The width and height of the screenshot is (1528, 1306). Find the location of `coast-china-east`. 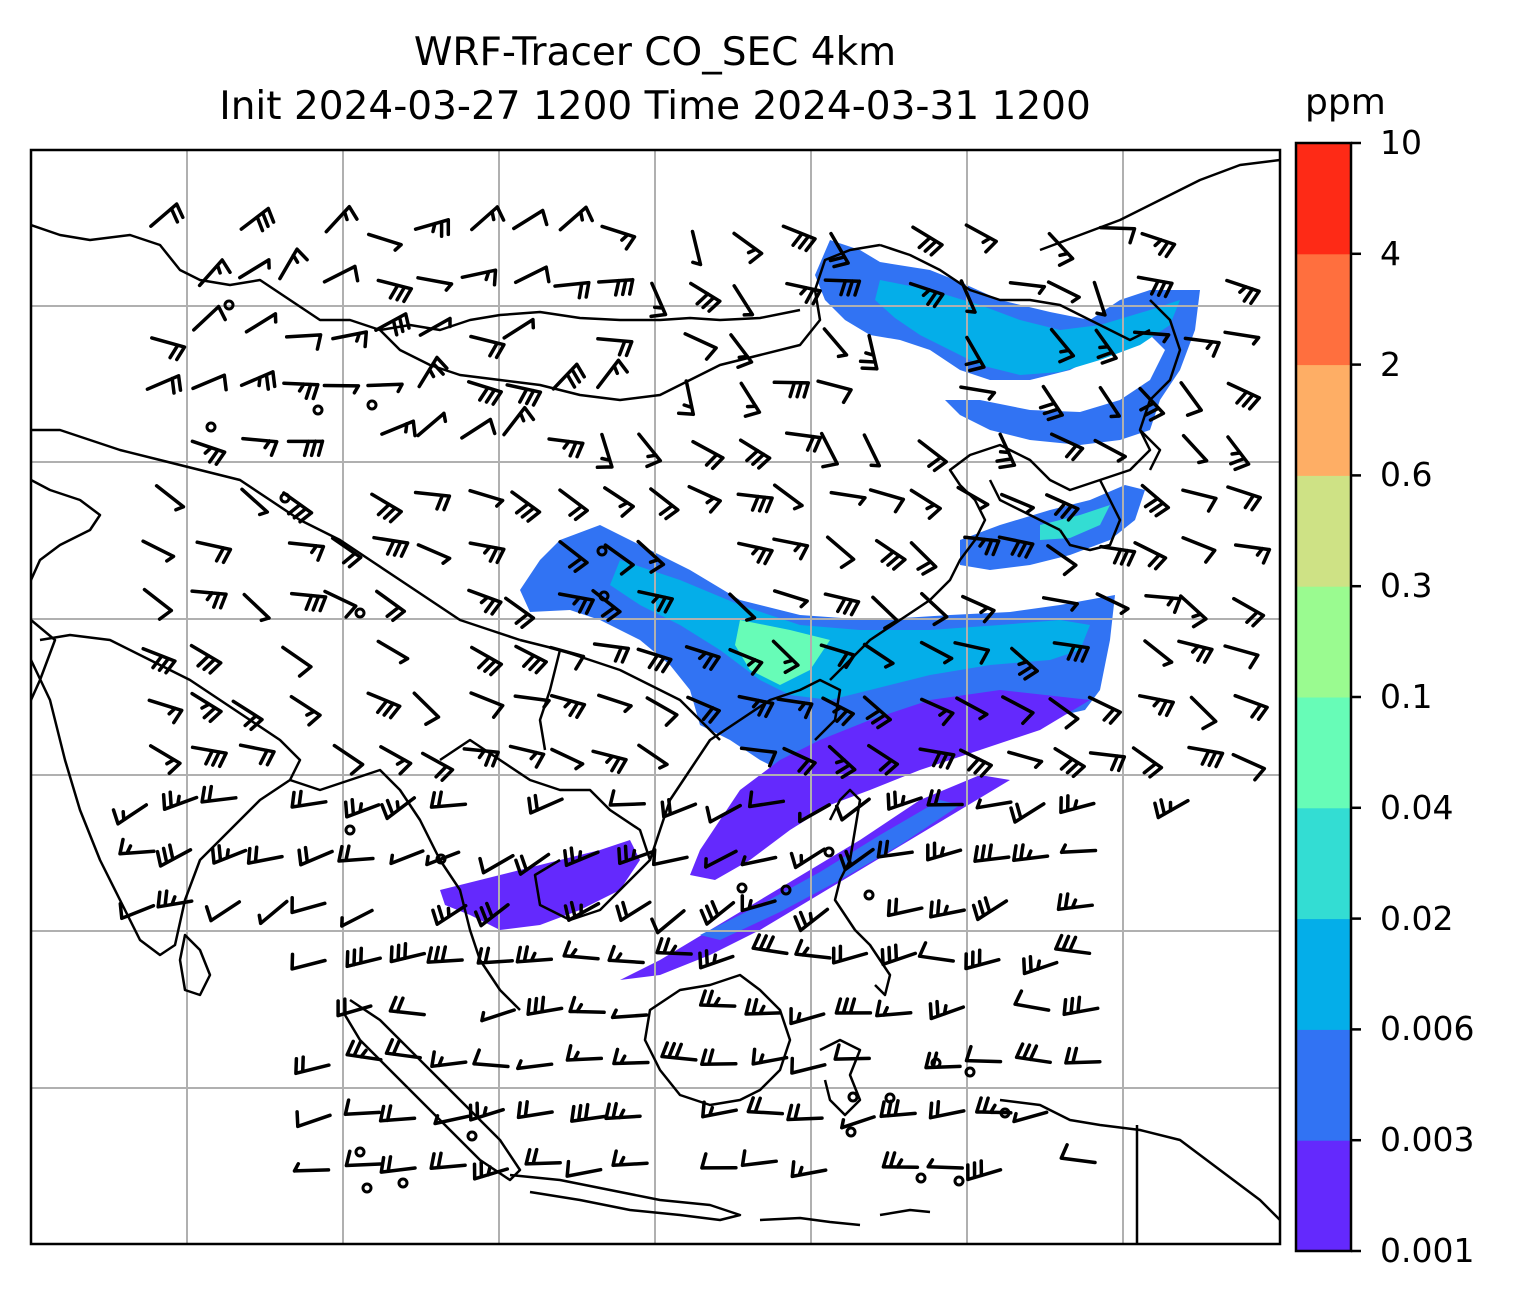

coast-china-east is located at coordinates (990, 555).